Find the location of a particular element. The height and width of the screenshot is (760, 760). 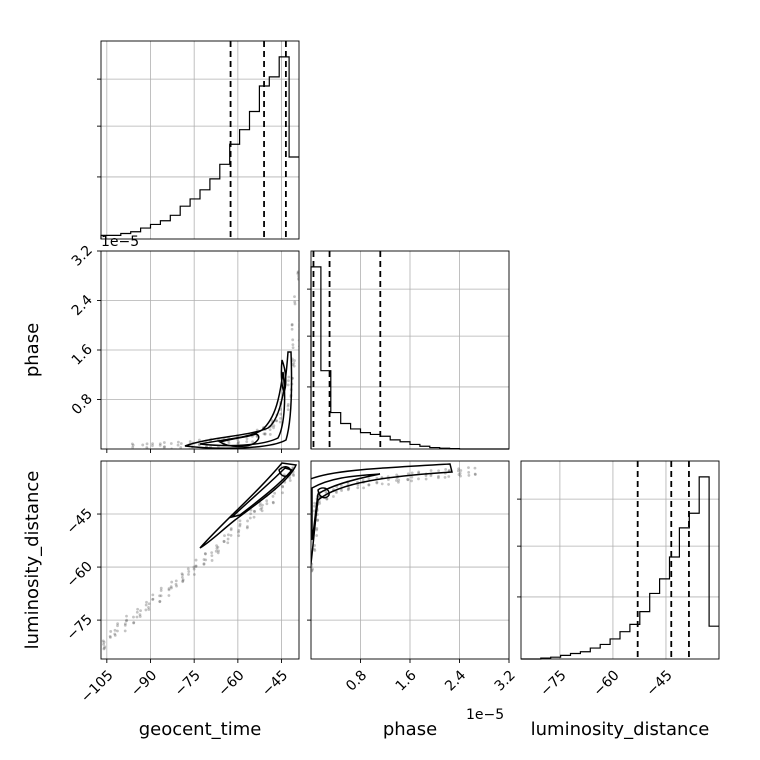

y-tick-label: −45 is located at coordinates (80, 522).